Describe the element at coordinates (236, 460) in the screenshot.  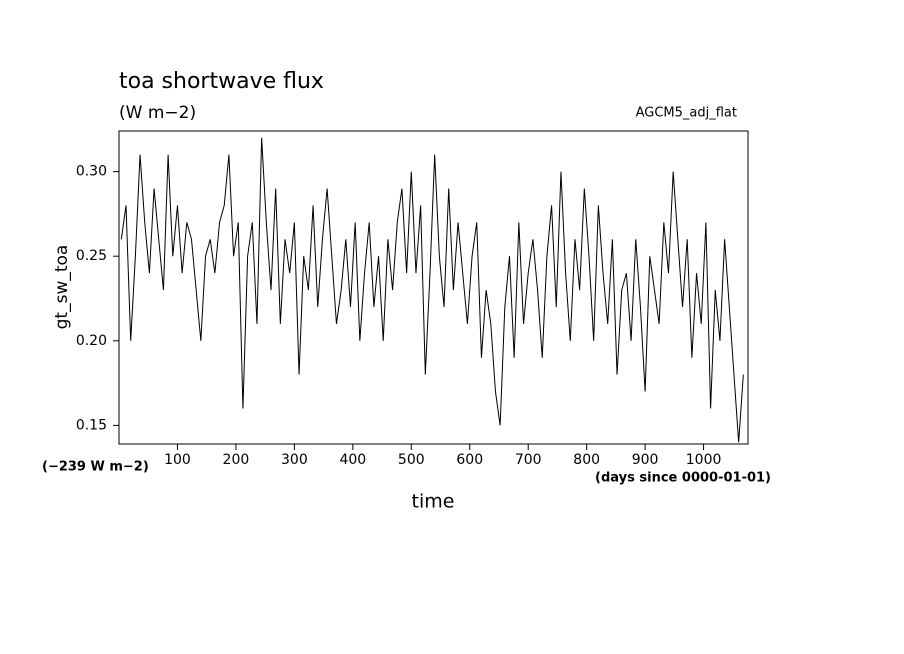
I see `x-tick-label: 200` at that location.